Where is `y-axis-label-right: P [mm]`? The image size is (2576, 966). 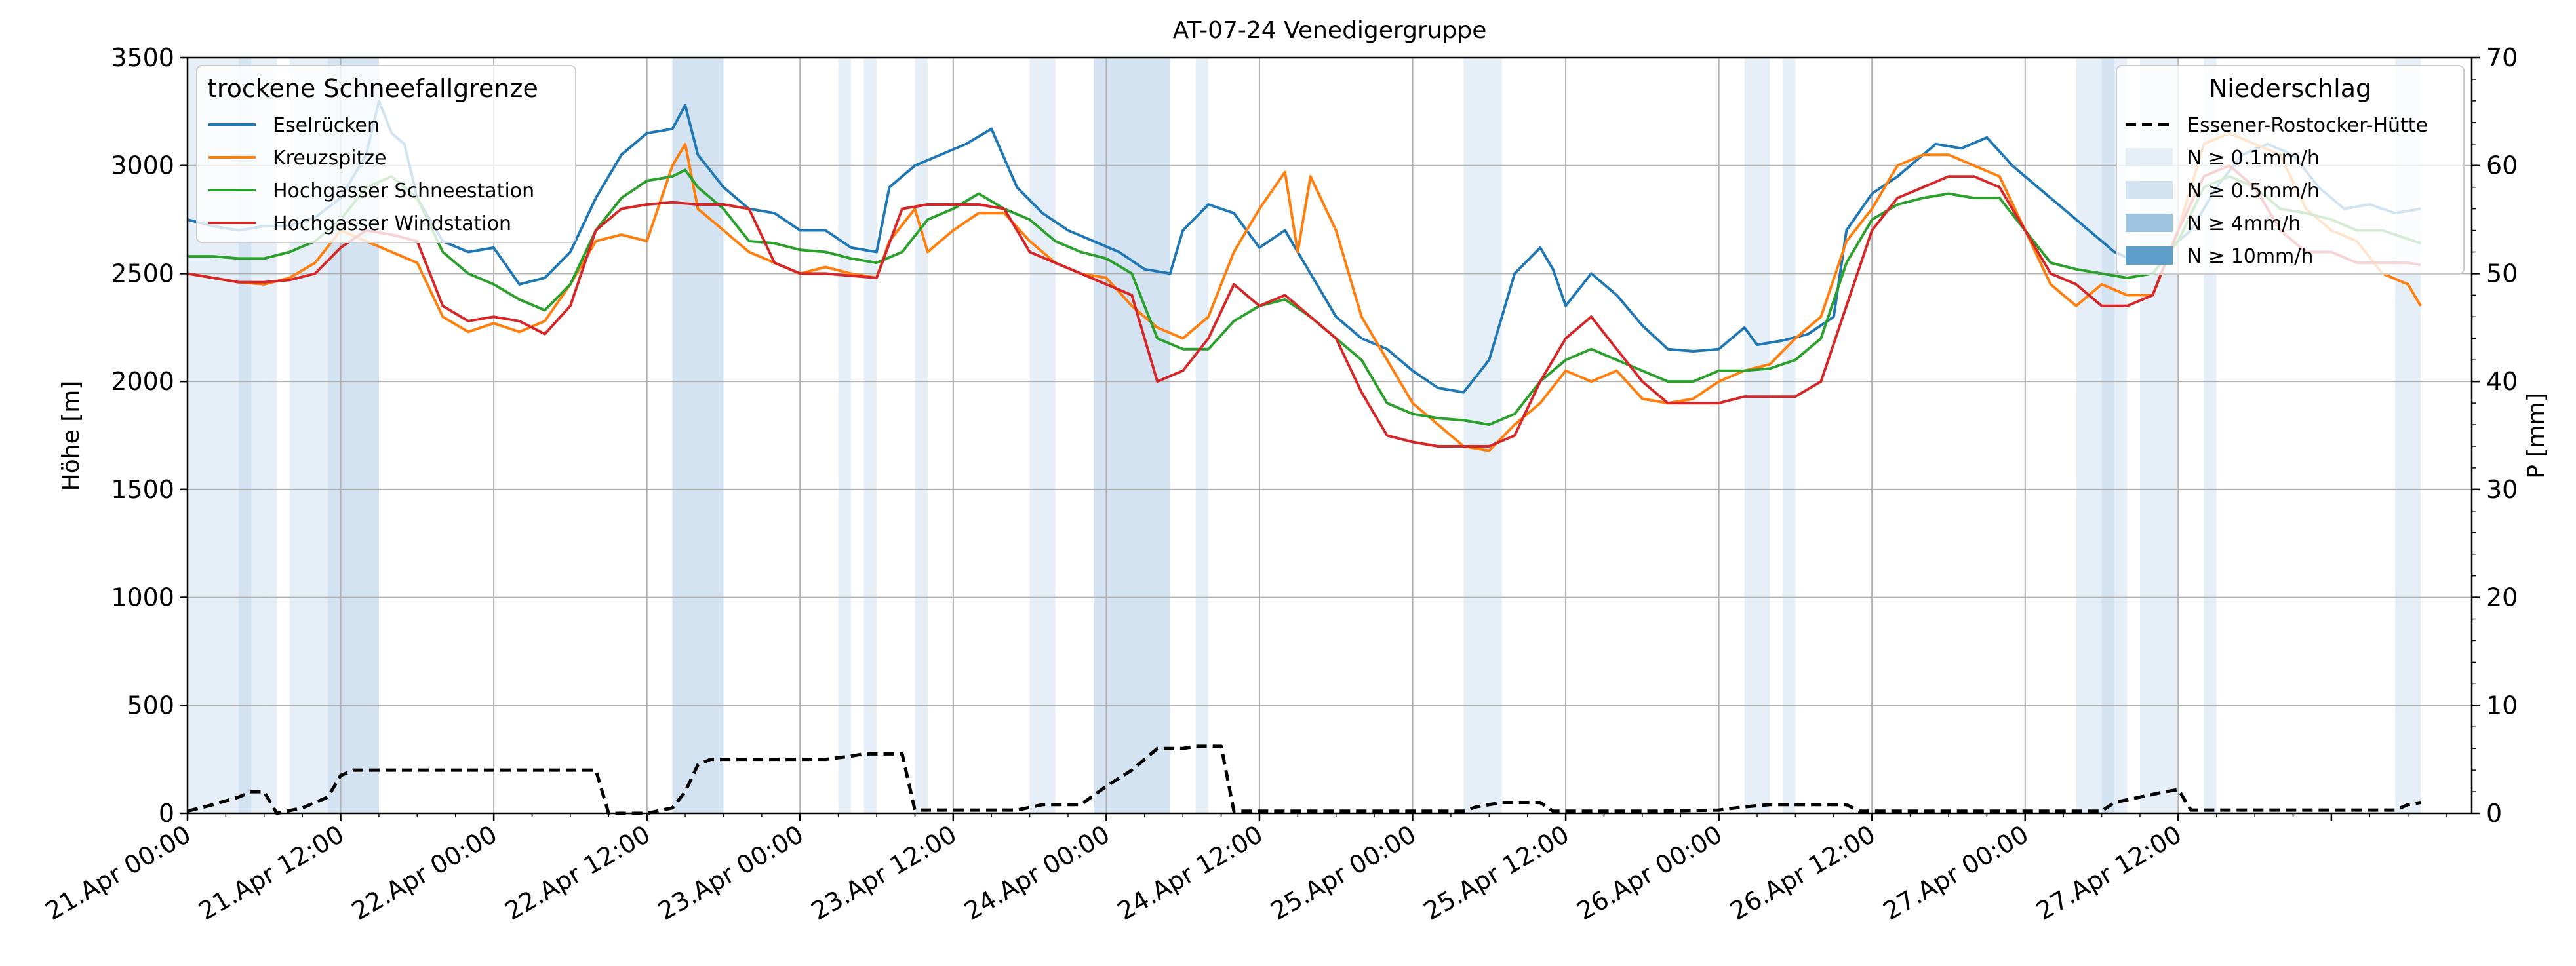 y-axis-label-right: P [mm] is located at coordinates (2536, 435).